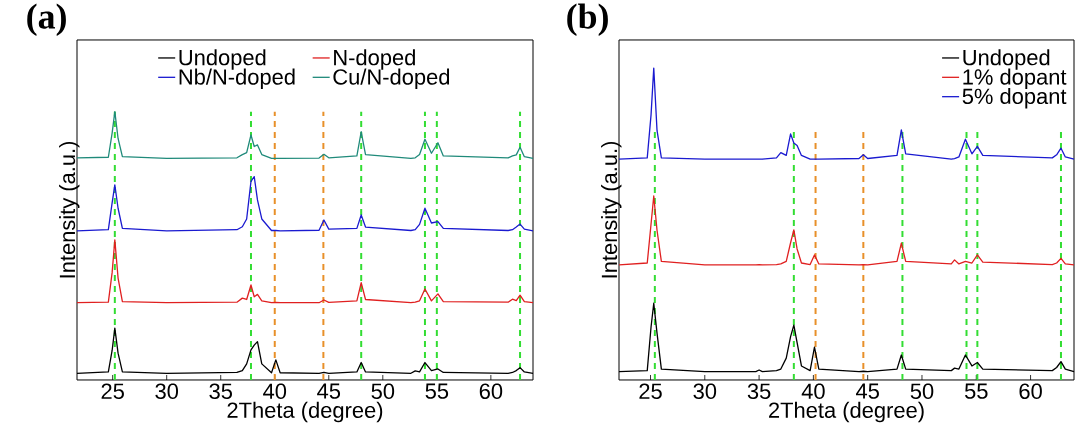  I want to click on text: (b), so click(587, 20).